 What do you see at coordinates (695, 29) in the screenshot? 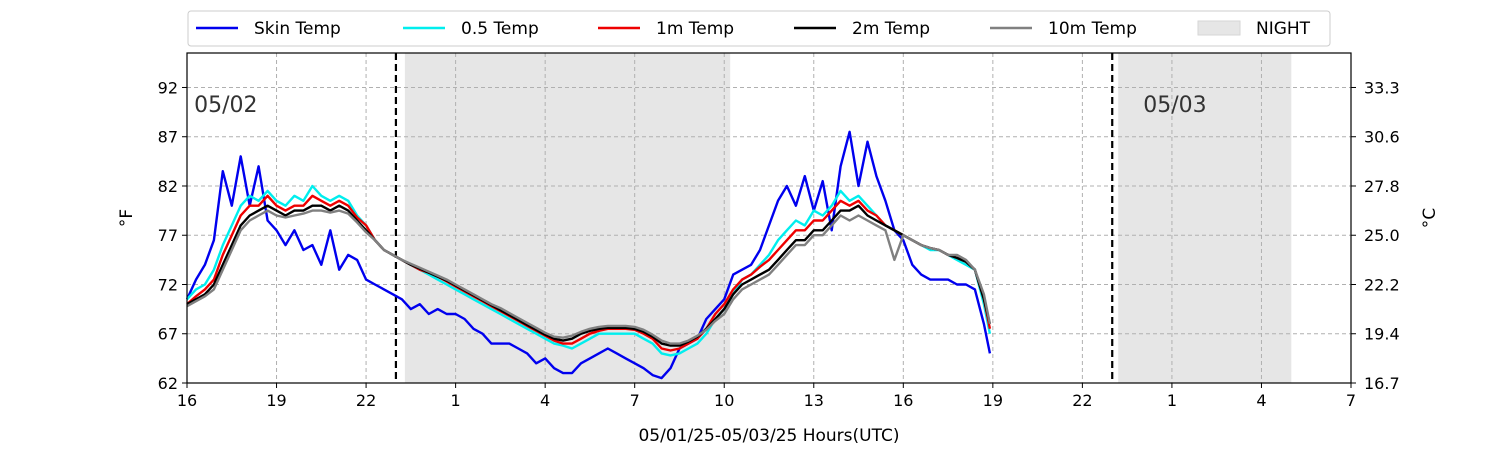
I see `legend-label-2: 1m Temp` at bounding box center [695, 29].